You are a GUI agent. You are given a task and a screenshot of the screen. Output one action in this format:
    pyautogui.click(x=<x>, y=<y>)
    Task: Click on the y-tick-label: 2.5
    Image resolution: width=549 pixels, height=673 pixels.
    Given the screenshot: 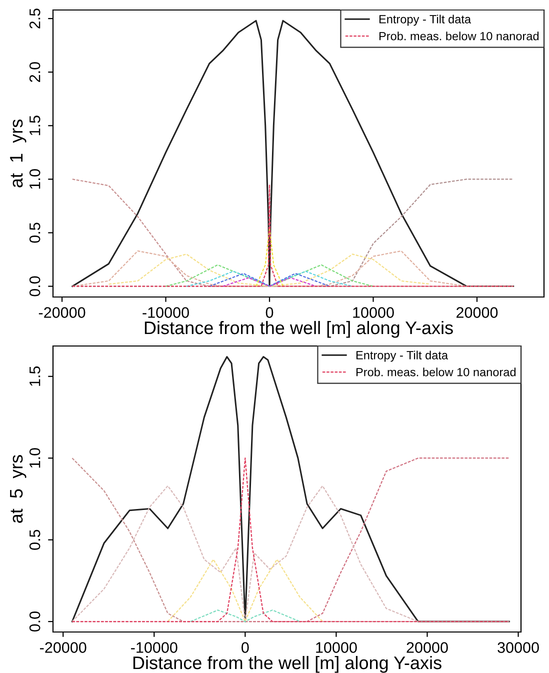 What is the action you would take?
    pyautogui.click(x=34, y=18)
    